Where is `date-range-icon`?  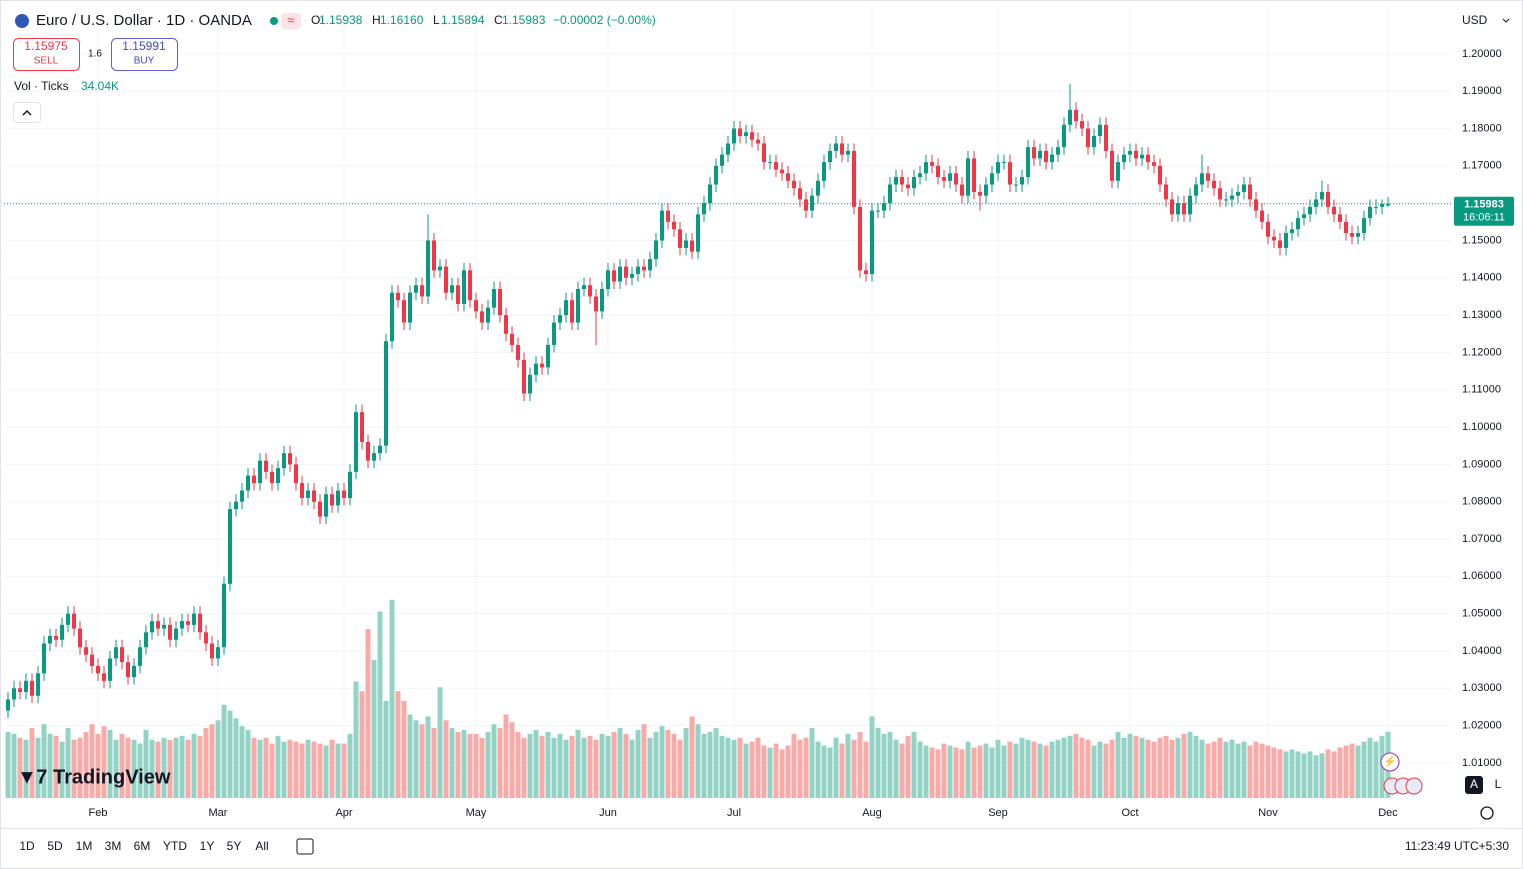 date-range-icon is located at coordinates (305, 846).